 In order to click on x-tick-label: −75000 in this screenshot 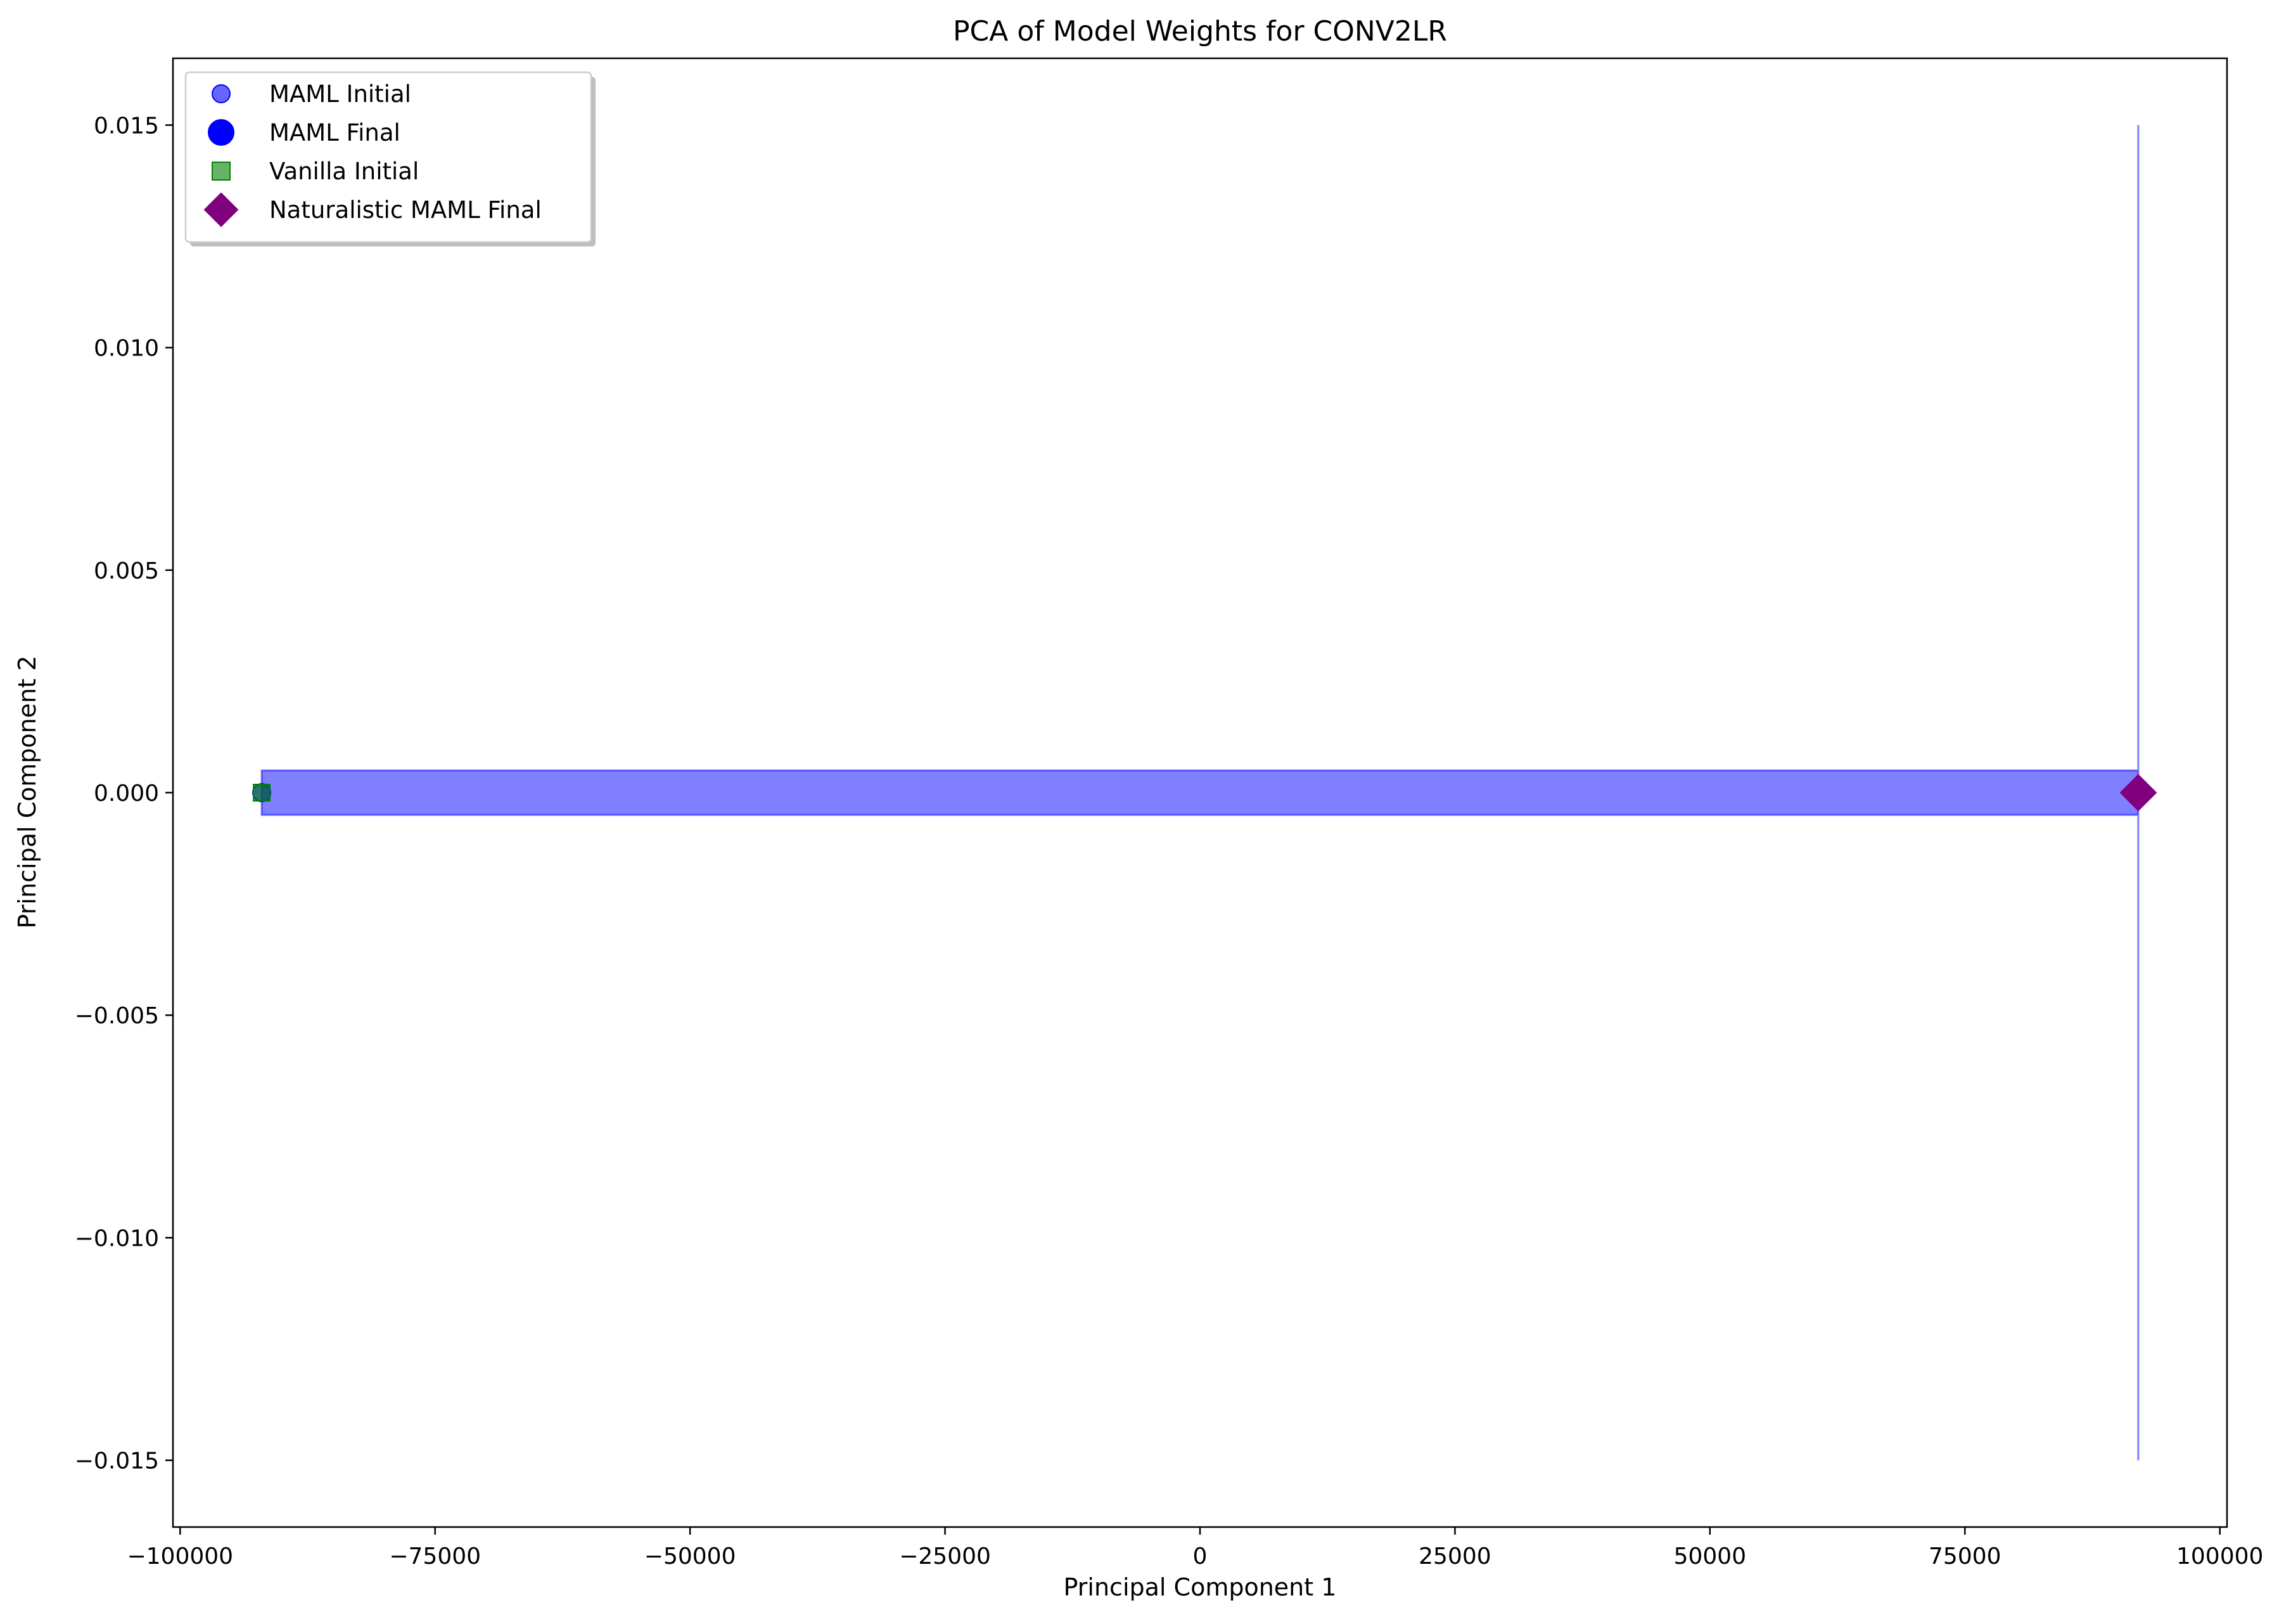, I will do `click(435, 1557)`.